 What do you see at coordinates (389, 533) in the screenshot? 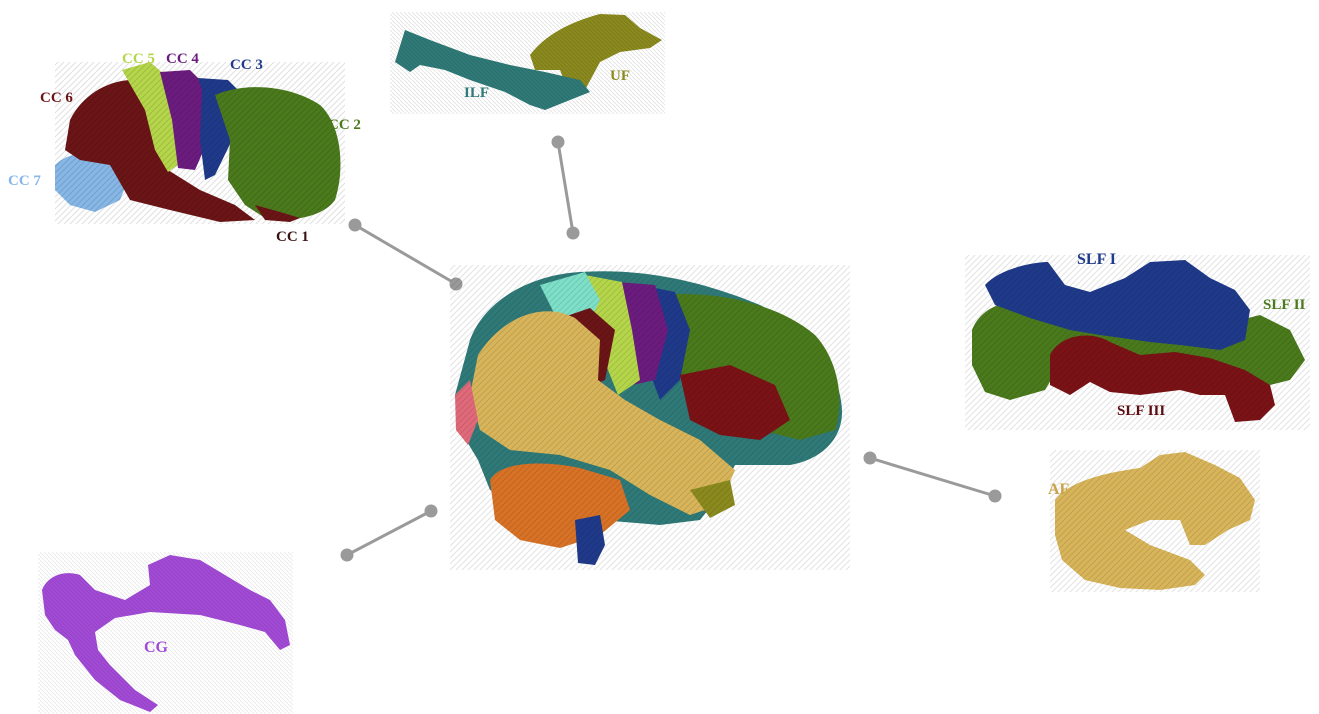
I see `connector-cg` at bounding box center [389, 533].